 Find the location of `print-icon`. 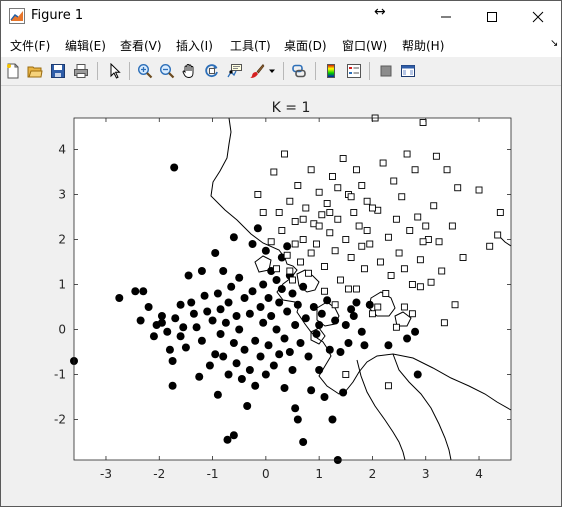

print-icon is located at coordinates (81, 71).